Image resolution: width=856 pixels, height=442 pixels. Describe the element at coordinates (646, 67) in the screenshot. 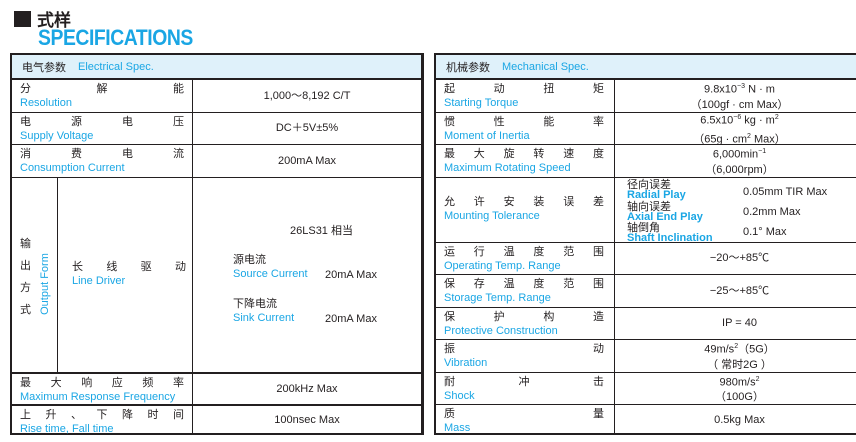

I see `mechanical-header: 机械参数 Mechanical Spec.` at that location.